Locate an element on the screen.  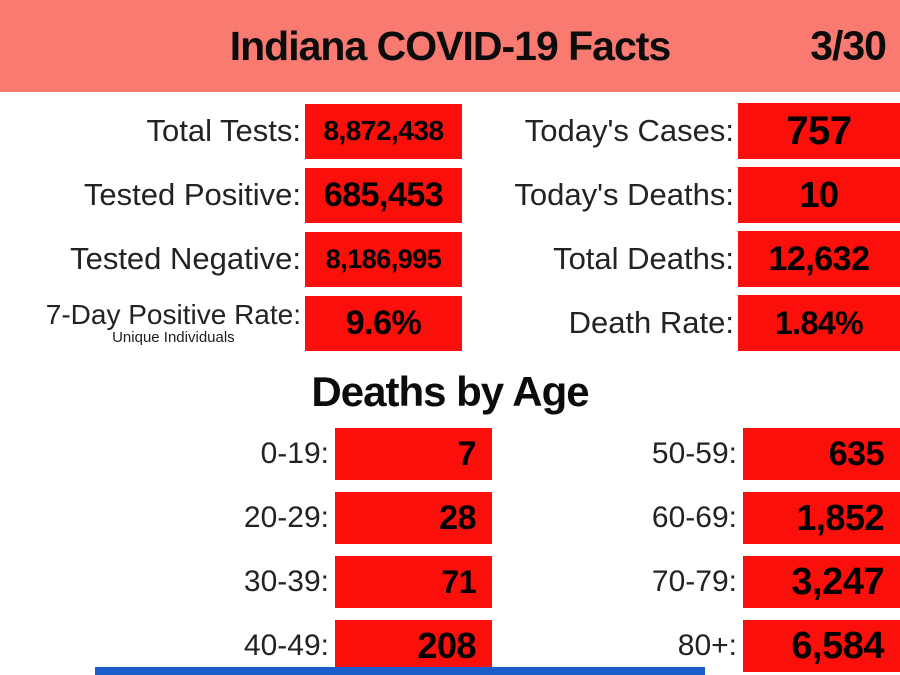
stat-label: Tested Negative: is located at coordinates (185, 258).